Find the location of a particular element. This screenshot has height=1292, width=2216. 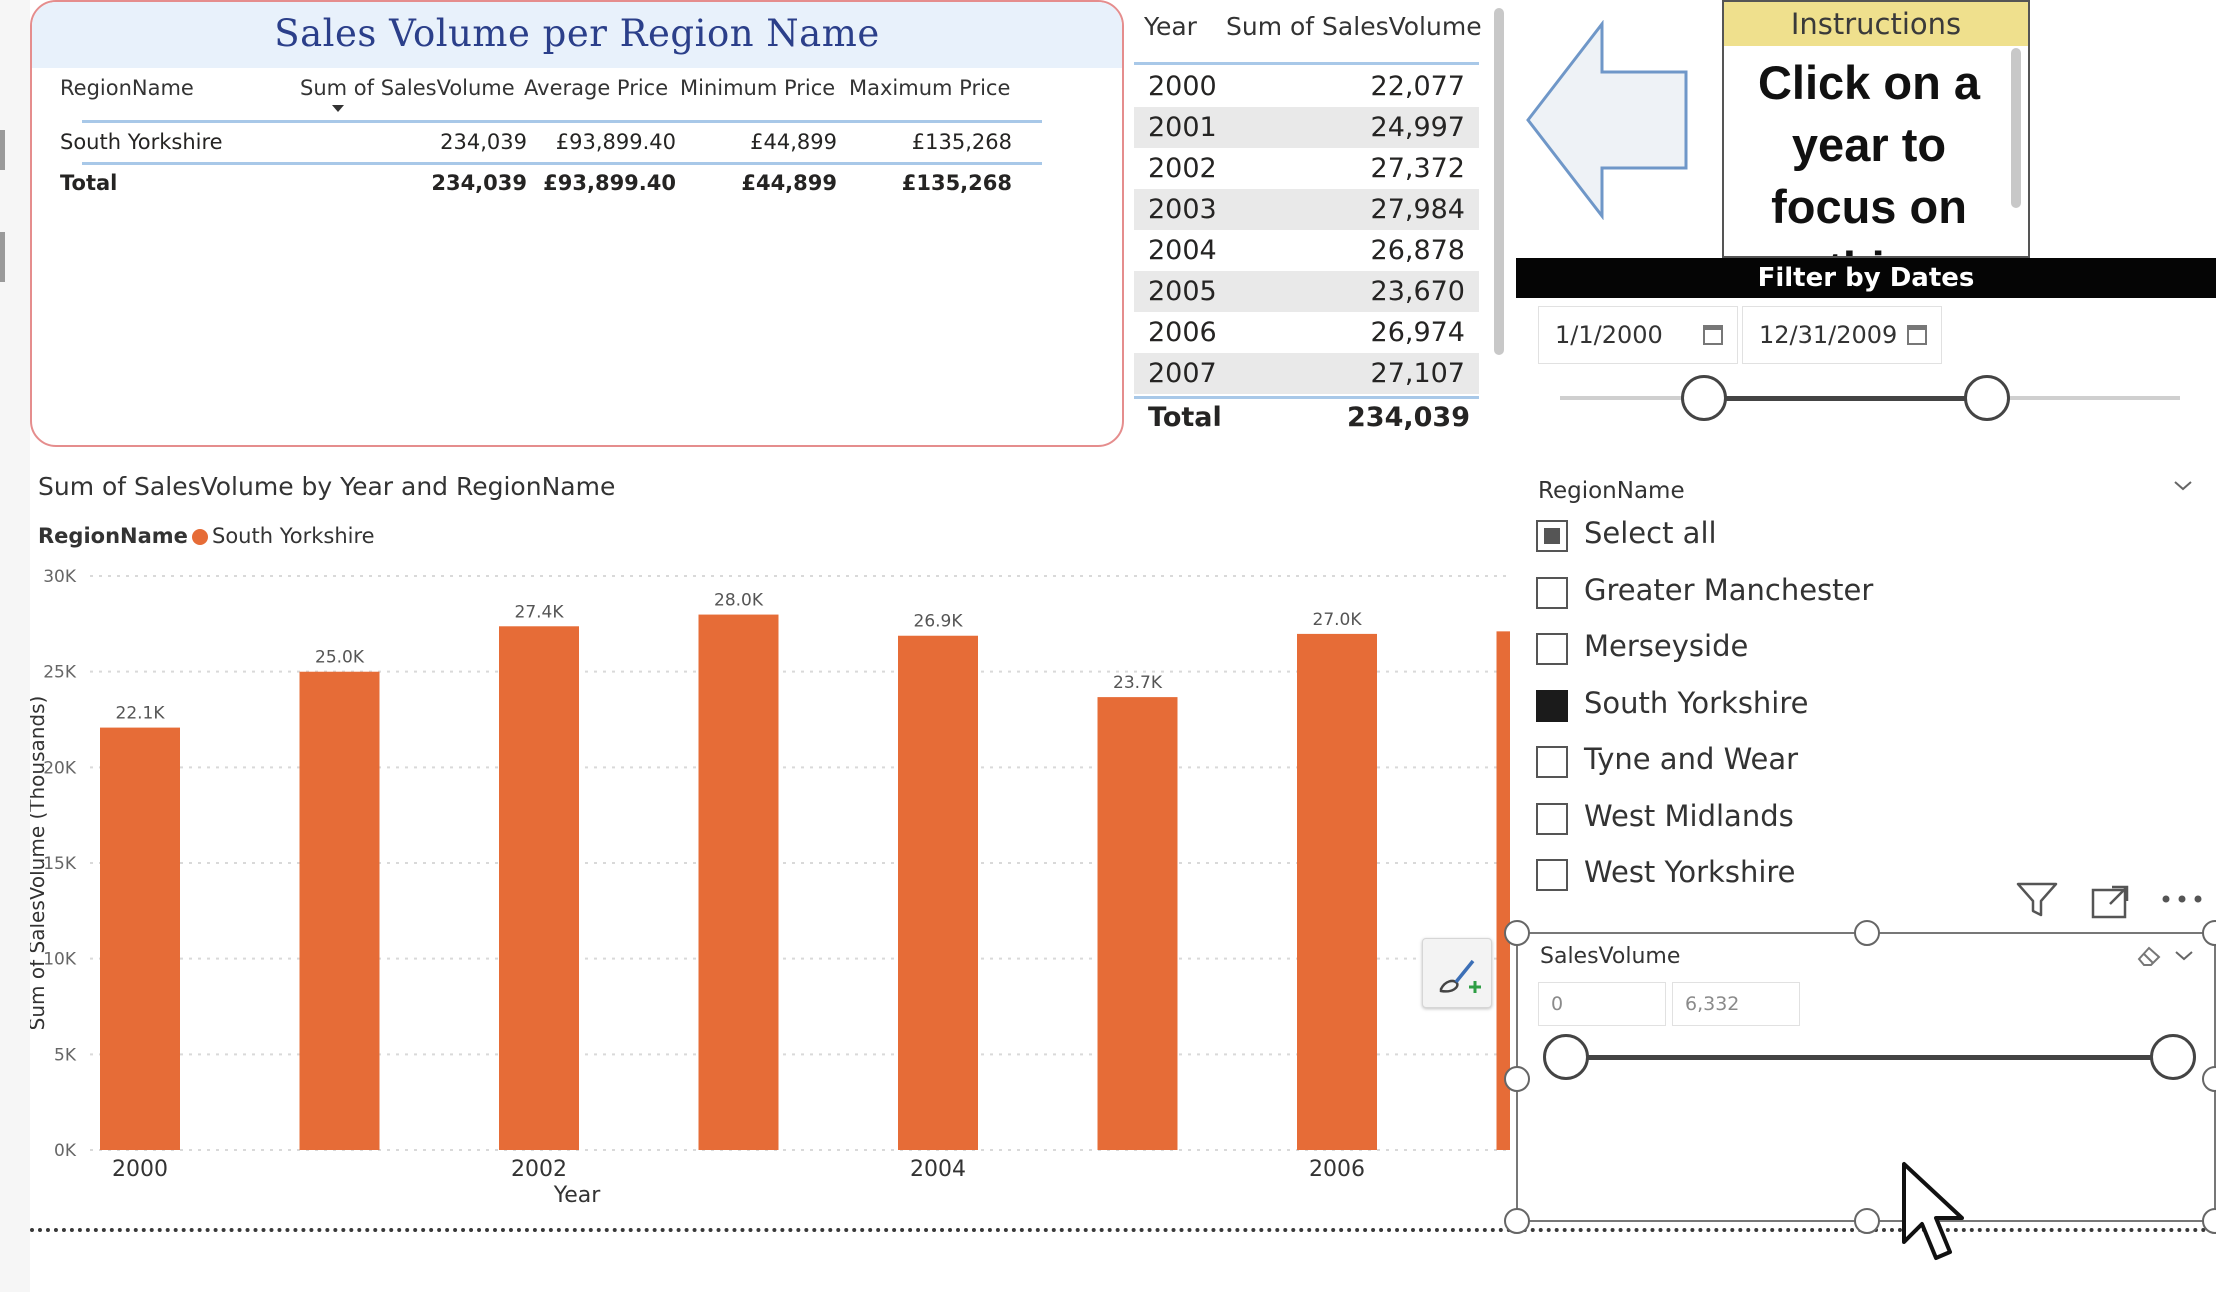

salesvolume-slicer: SalesVolume 0 6,332 is located at coordinates (1860, 1077).